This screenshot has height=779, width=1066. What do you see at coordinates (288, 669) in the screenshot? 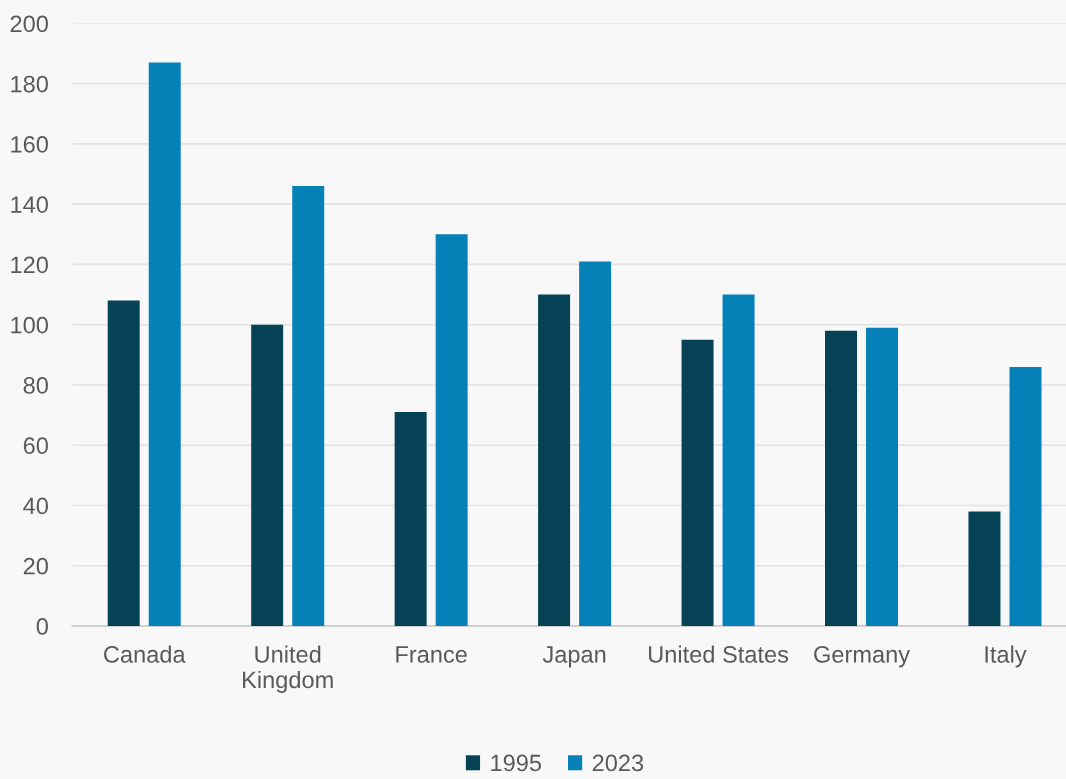
I see `x-tick-label: United Kingdom` at bounding box center [288, 669].